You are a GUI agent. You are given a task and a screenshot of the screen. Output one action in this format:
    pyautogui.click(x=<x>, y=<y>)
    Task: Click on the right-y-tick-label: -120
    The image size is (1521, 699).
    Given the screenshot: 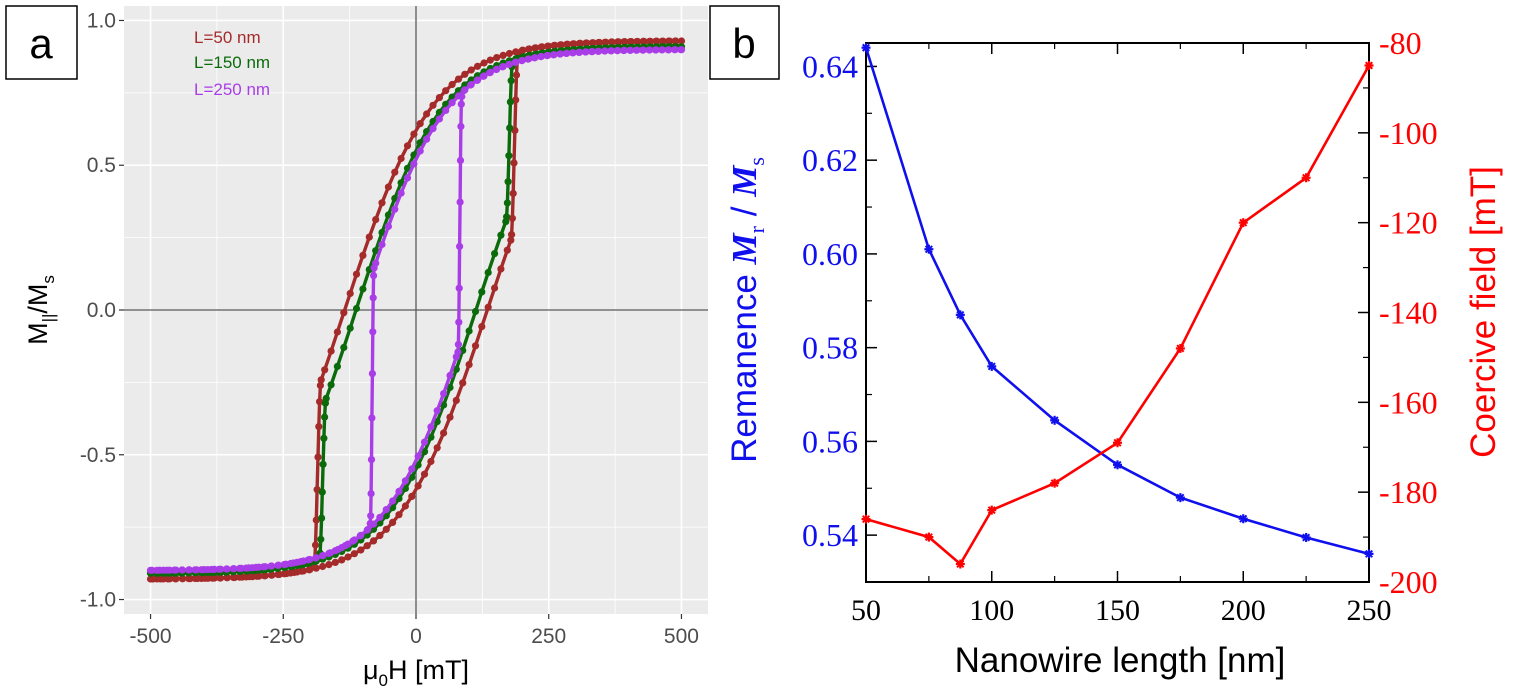 What is the action you would take?
    pyautogui.click(x=1408, y=223)
    